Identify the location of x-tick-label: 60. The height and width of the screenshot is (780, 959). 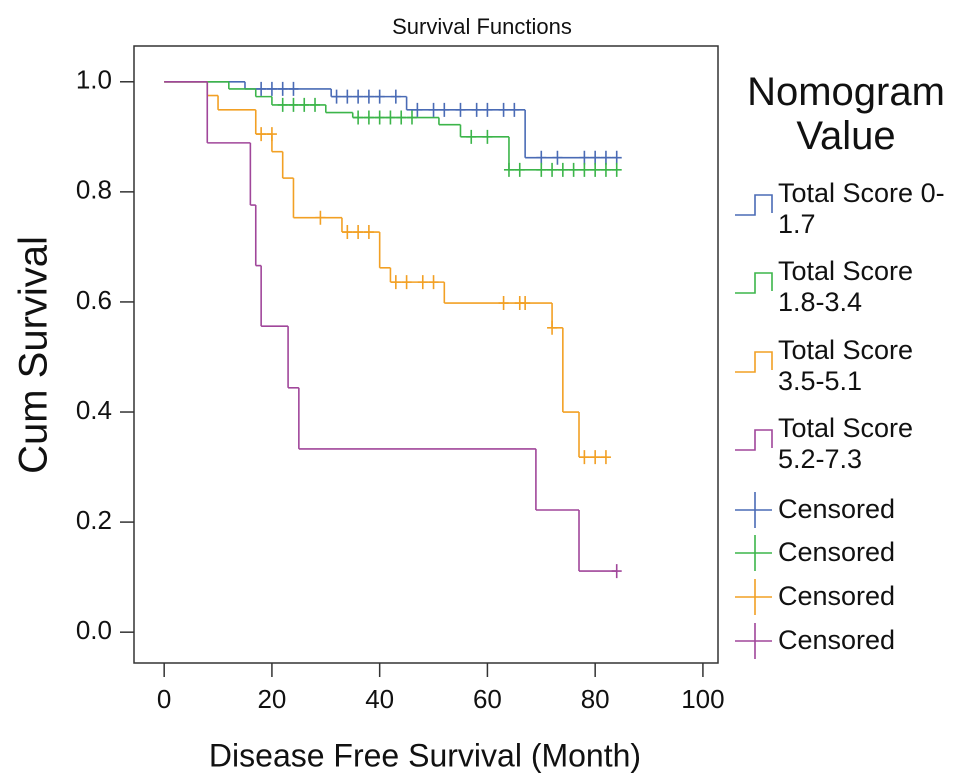
(487, 699).